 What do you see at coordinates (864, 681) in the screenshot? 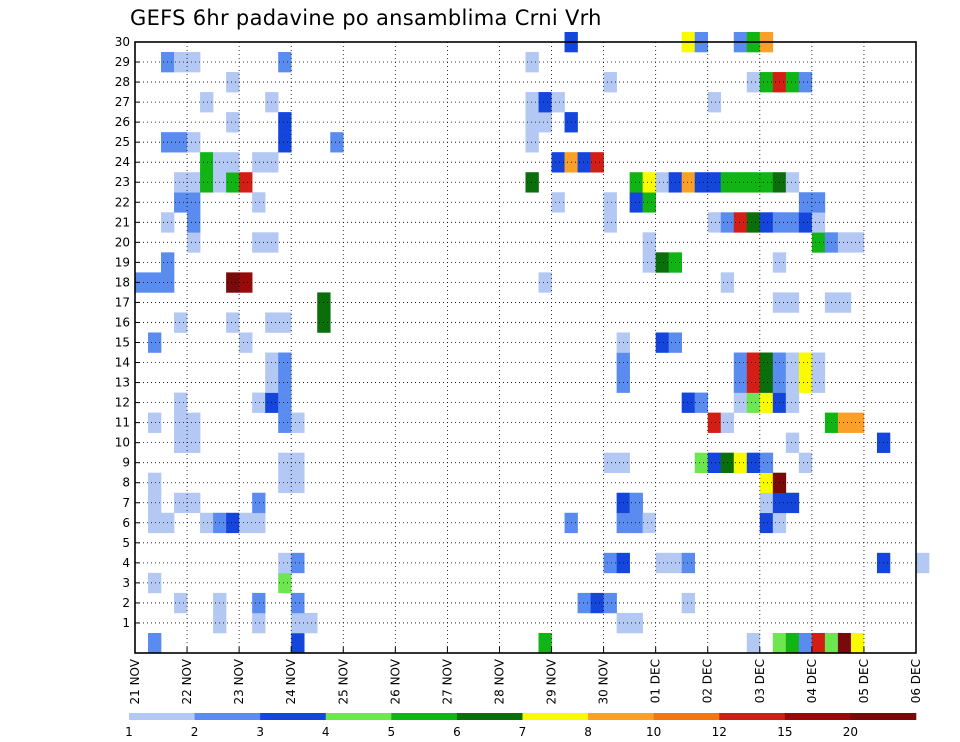
I see `x-tick-label: 05 DEC` at bounding box center [864, 681].